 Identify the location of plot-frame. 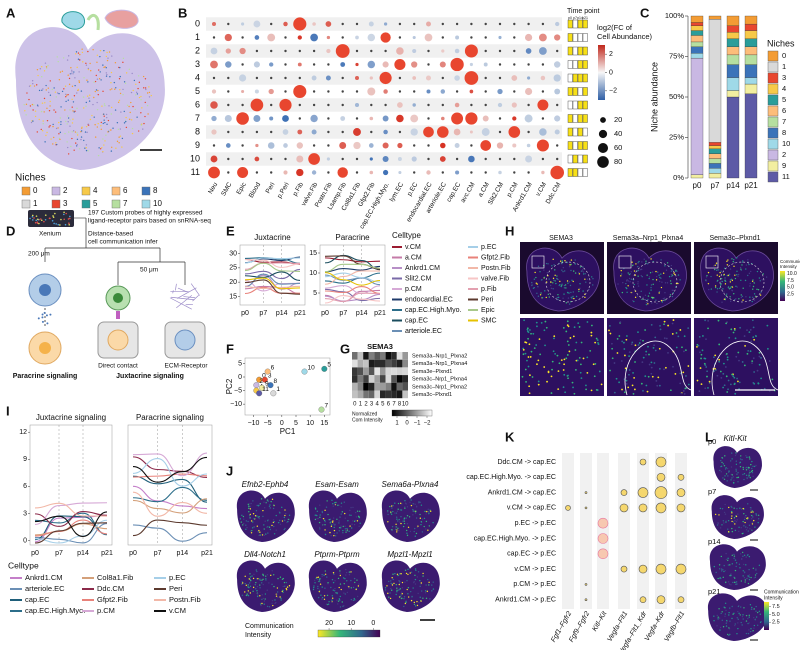
(352, 275).